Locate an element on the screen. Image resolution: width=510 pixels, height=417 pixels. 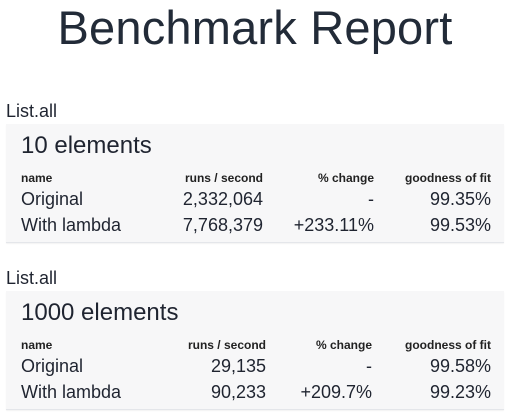
row-runs: 29,135 is located at coordinates (238, 366).